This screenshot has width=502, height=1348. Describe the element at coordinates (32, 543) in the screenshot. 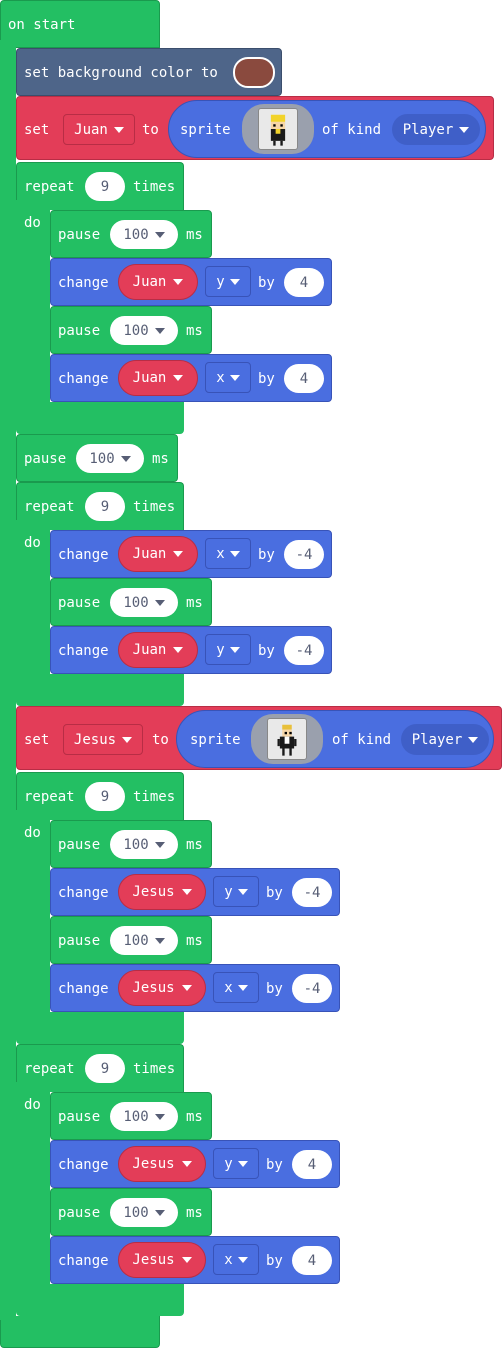

I see `repeat-2-do-label: do` at that location.